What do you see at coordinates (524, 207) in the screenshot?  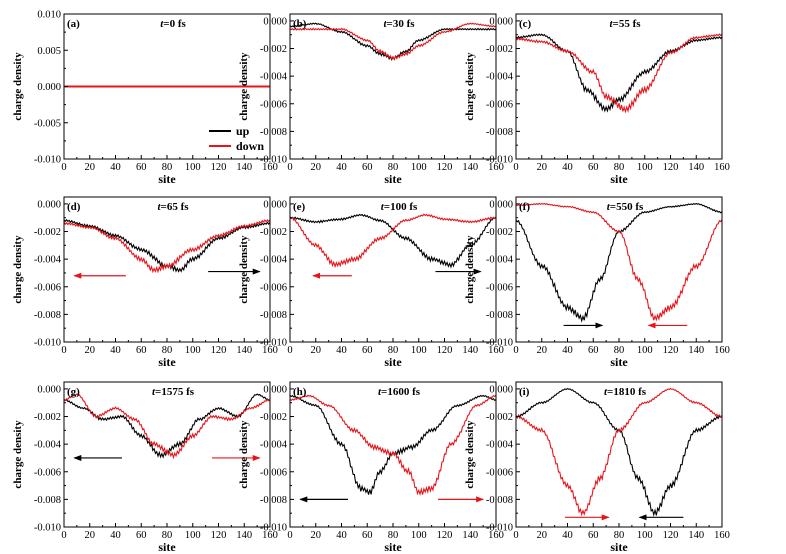 I see `panel-label: (f)` at bounding box center [524, 207].